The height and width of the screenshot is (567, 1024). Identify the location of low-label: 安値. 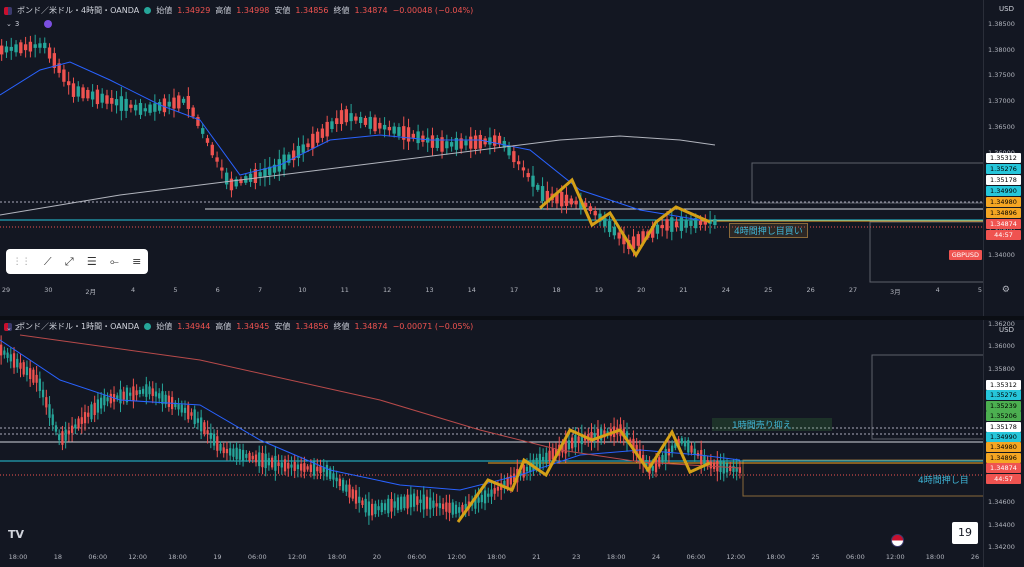
(282, 10).